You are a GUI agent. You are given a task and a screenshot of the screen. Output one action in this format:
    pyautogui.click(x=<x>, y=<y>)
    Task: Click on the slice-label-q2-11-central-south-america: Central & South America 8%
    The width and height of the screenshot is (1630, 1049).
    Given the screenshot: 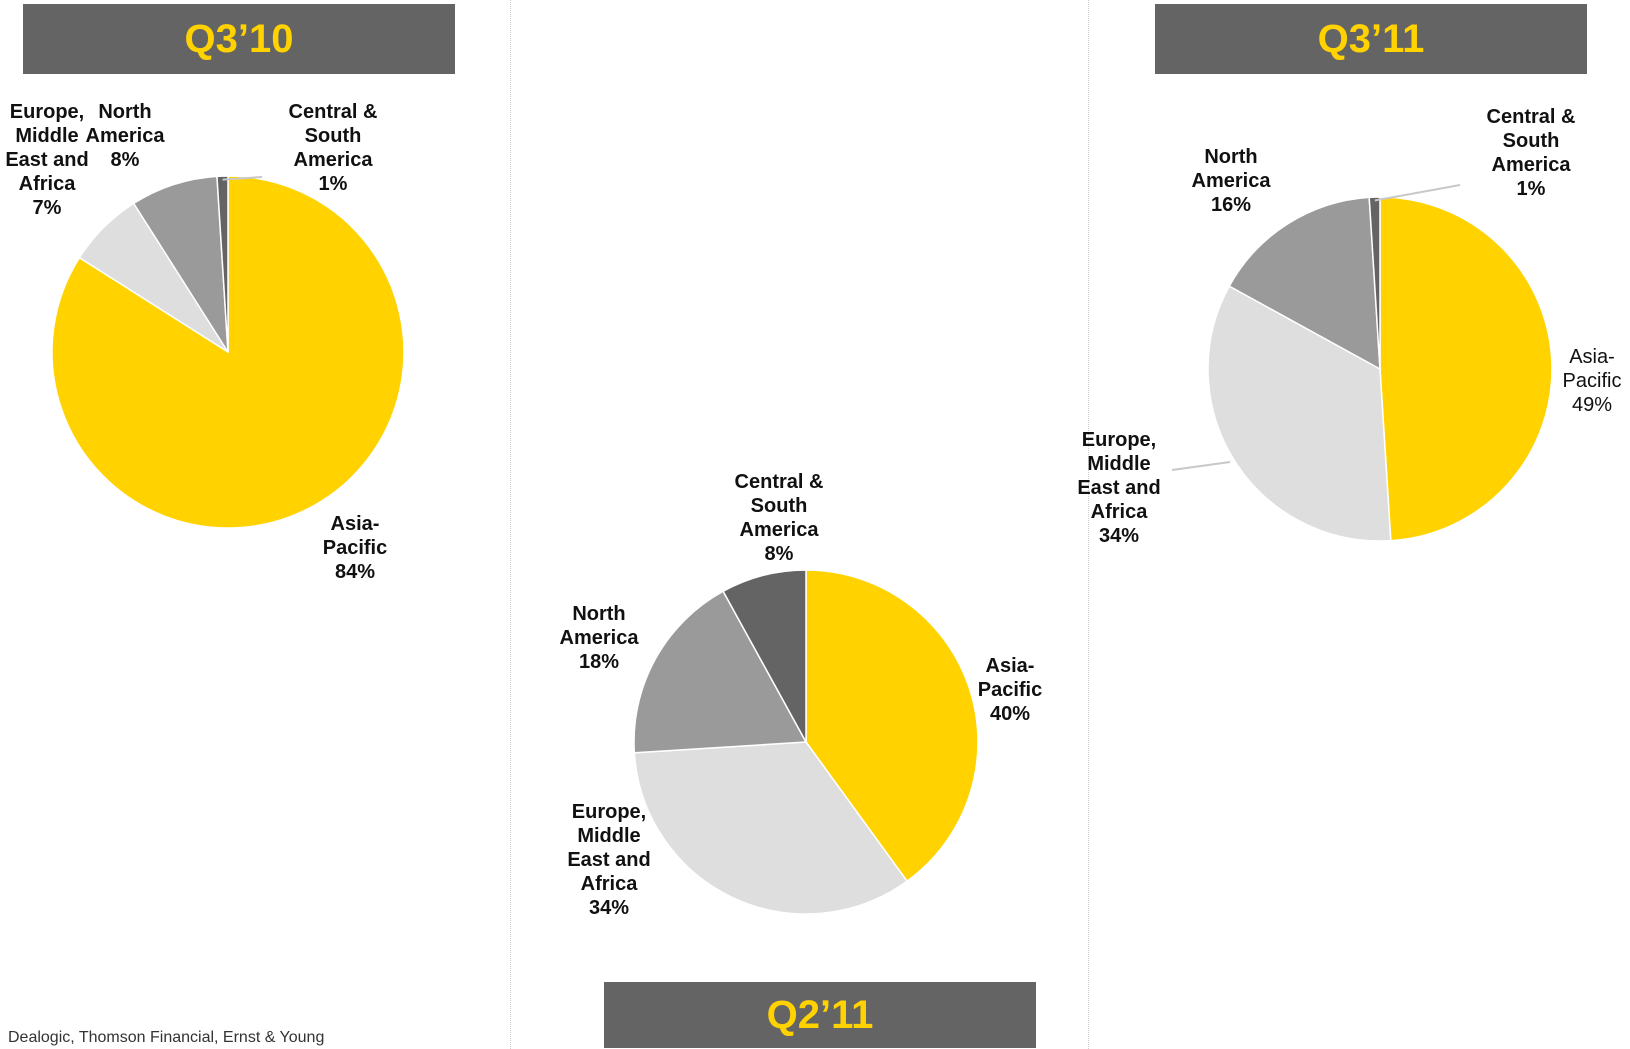 What is the action you would take?
    pyautogui.click(x=779, y=518)
    